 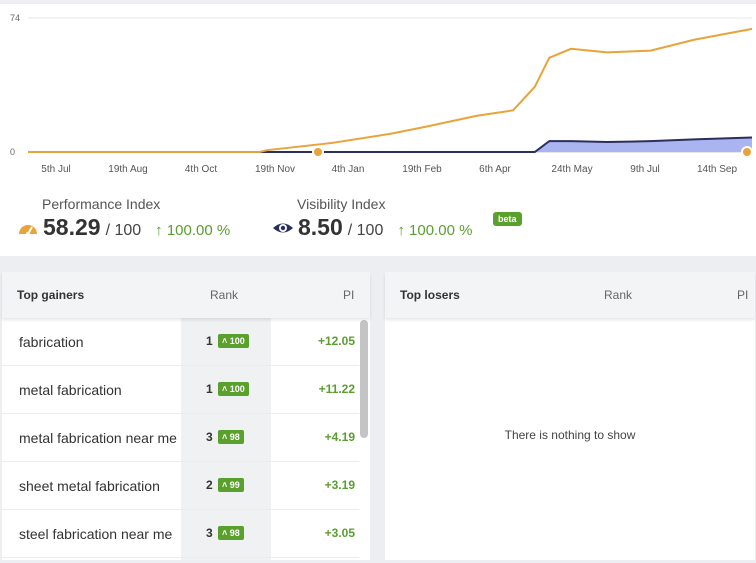 I want to click on empty-state-message: There is nothing to show, so click(x=570, y=435).